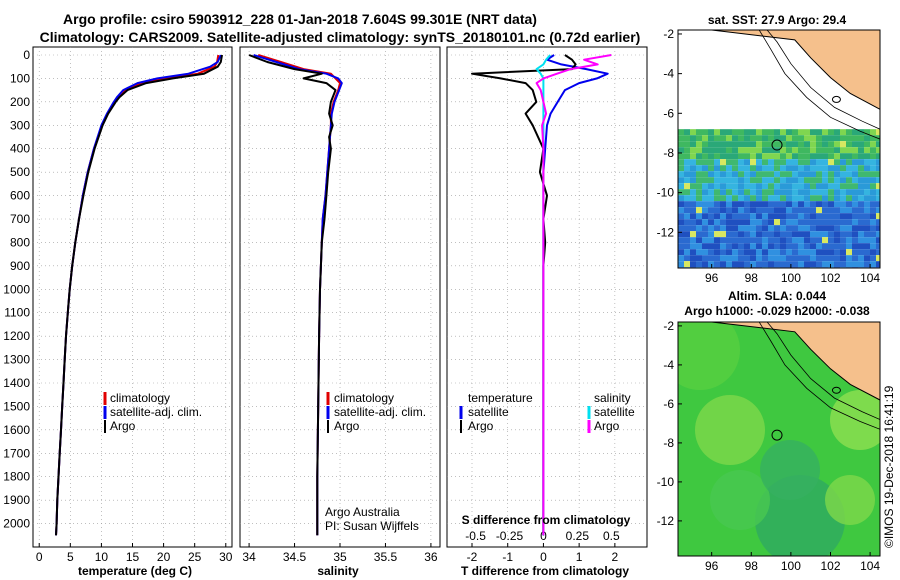 The image size is (900, 580). Describe the element at coordinates (133, 557) in the screenshot. I see `x-tick-label: 15` at that location.